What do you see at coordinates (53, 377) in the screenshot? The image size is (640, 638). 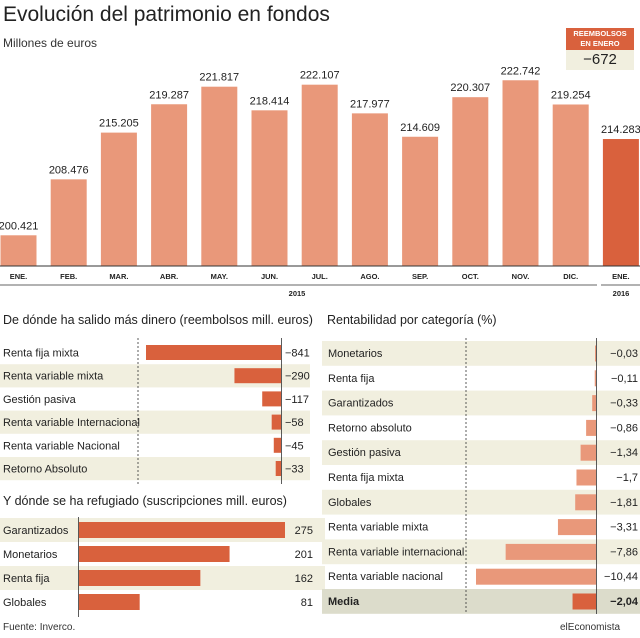 I see `row-label-1: Renta variable mixta` at bounding box center [53, 377].